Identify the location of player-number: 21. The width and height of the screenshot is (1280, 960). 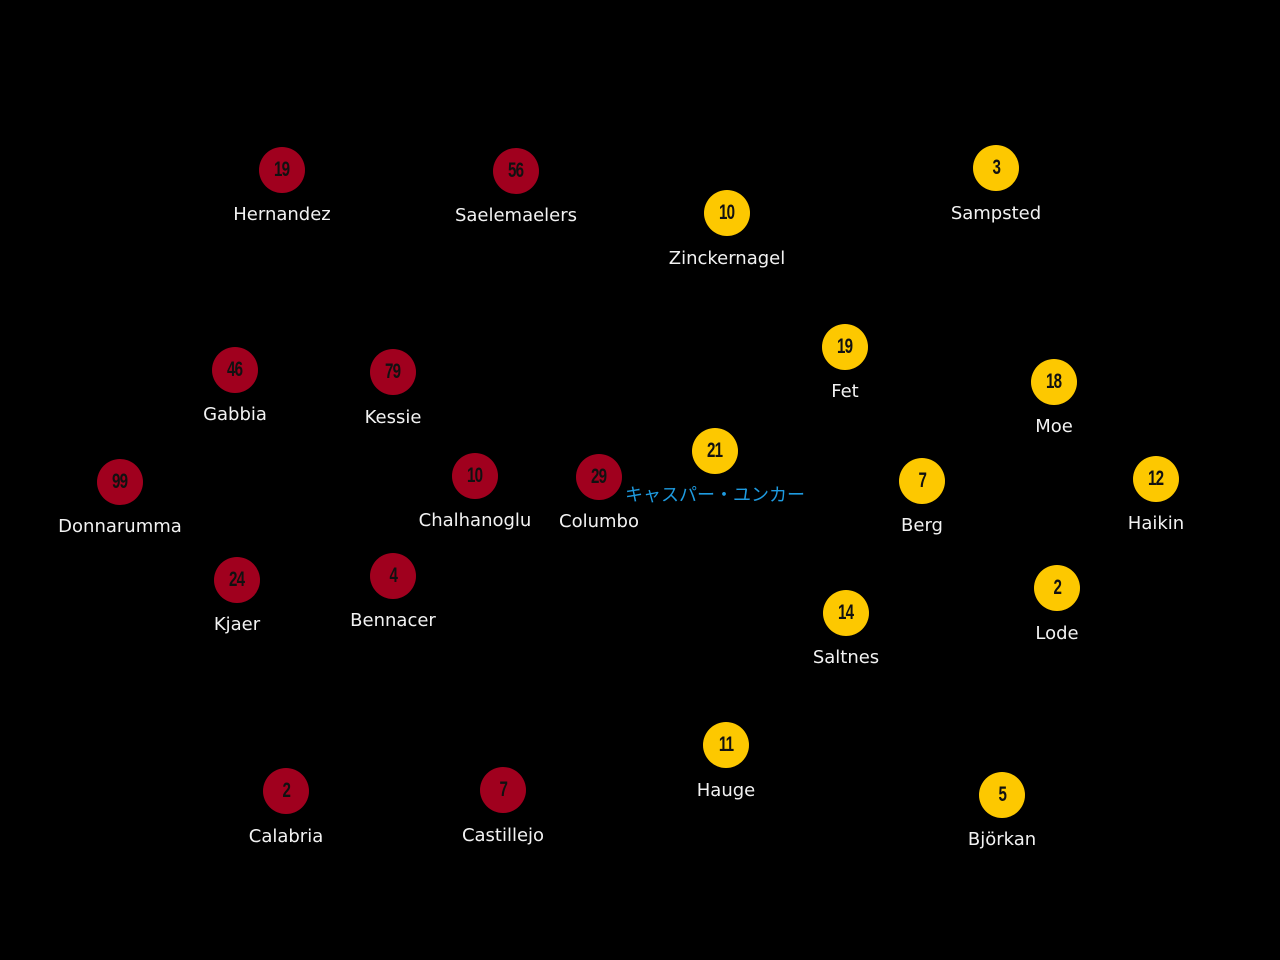
(715, 450).